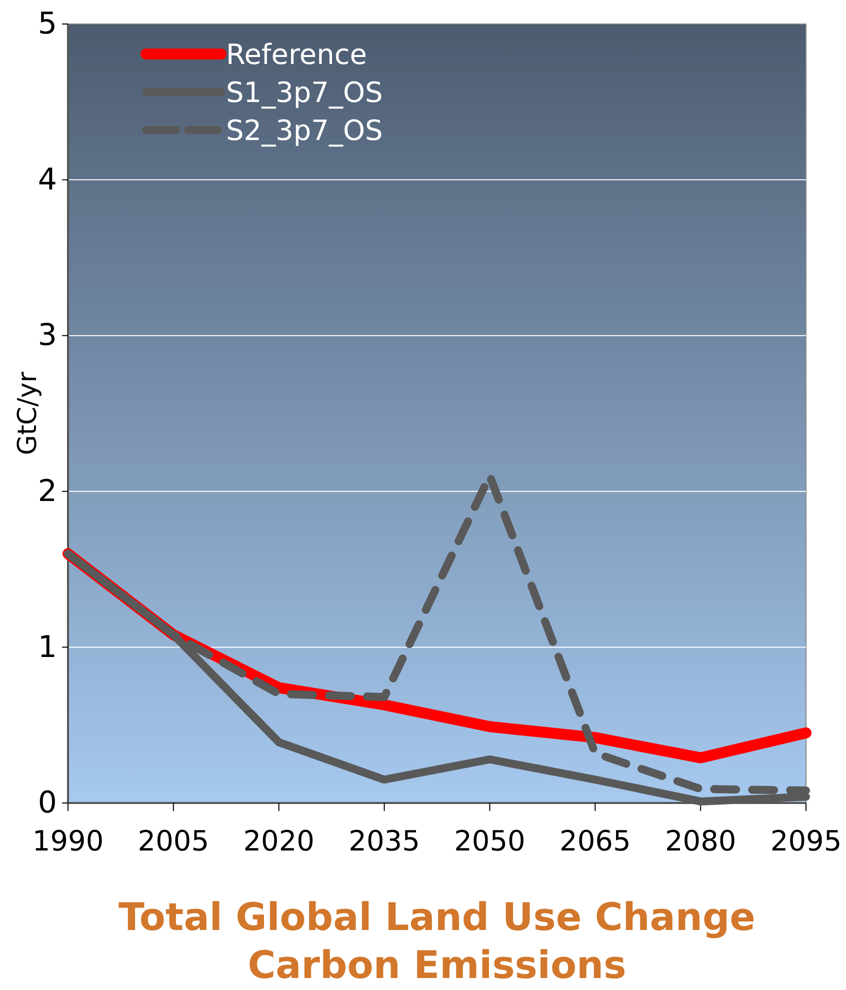 This screenshot has width=846, height=990. Describe the element at coordinates (700, 841) in the screenshot. I see `x-tick-label: 2080` at that location.